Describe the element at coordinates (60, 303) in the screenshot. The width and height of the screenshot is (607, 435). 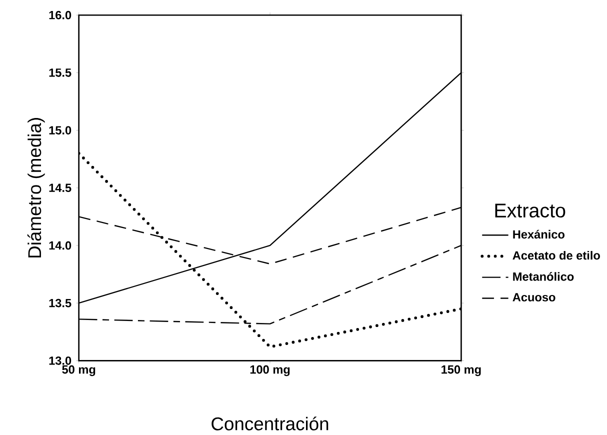
I see `y-tick-label: 13.5` at that location.